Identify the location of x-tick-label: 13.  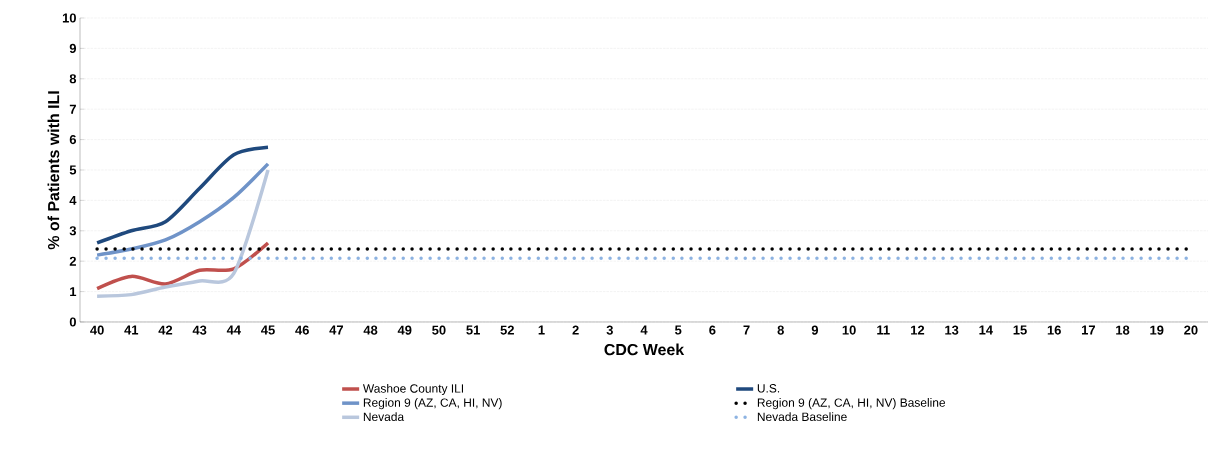
(952, 330).